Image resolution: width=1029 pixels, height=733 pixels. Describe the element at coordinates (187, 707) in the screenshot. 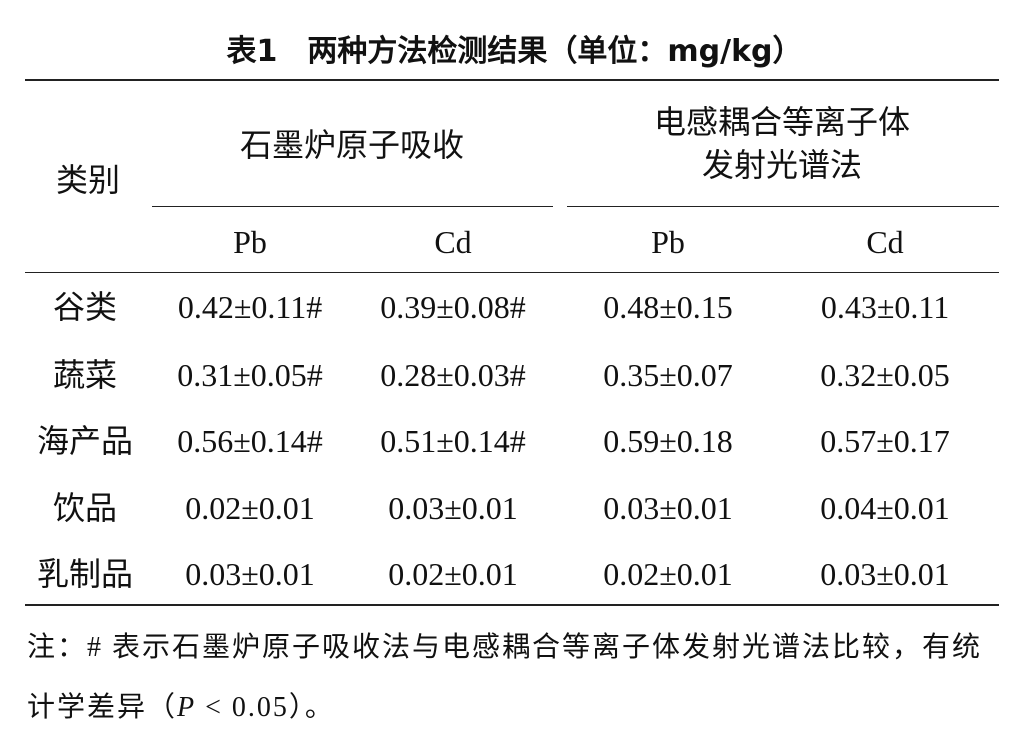

I see `note-p: P` at that location.